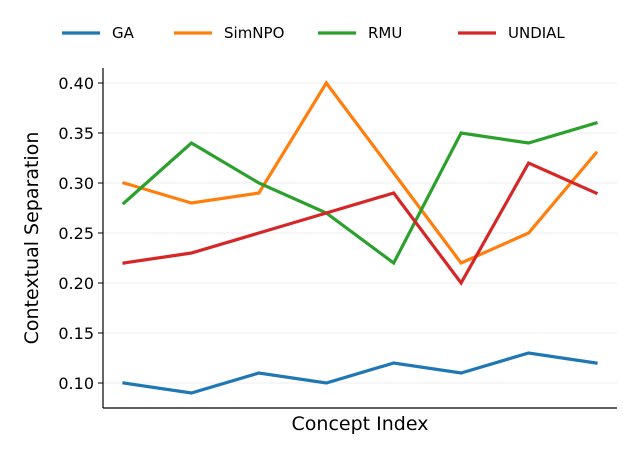  What do you see at coordinates (32, 238) in the screenshot?
I see `y-axis-label: Contextual Separation` at bounding box center [32, 238].